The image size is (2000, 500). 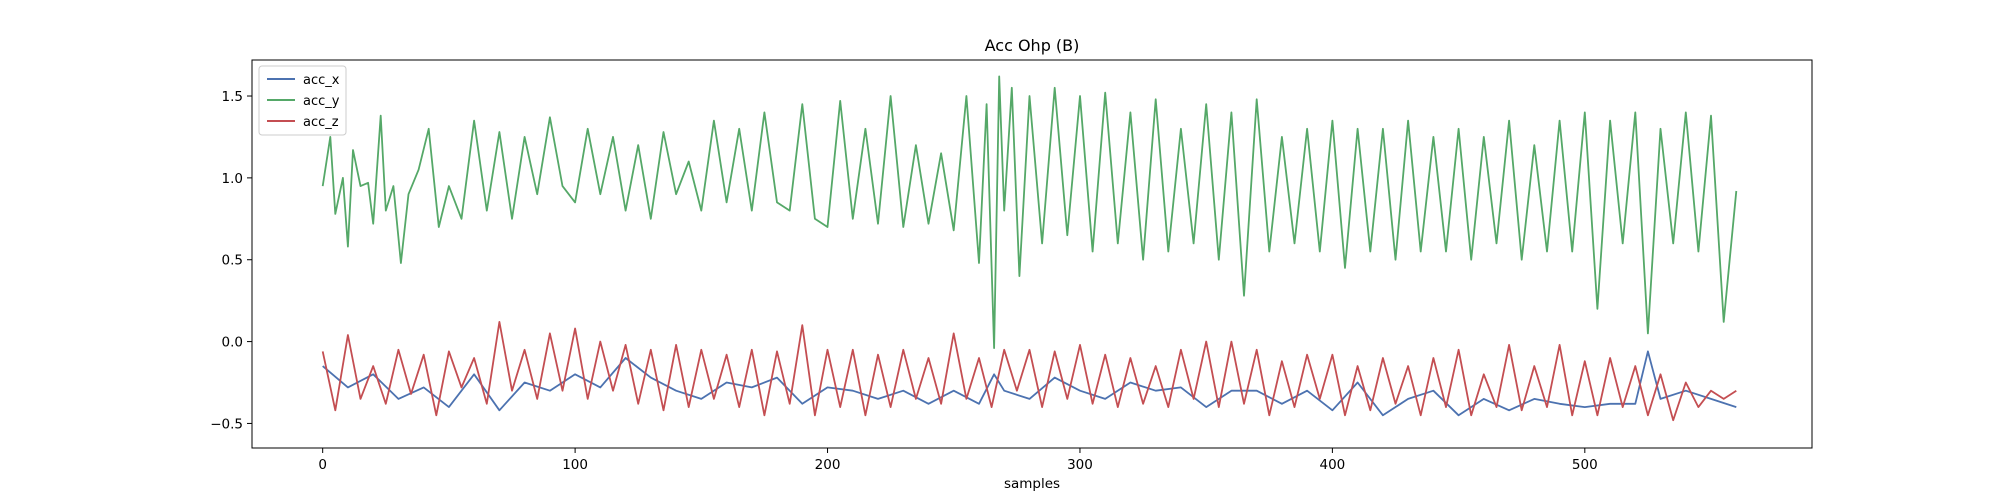 I want to click on y-tick-label: 1.0, so click(x=232, y=179).